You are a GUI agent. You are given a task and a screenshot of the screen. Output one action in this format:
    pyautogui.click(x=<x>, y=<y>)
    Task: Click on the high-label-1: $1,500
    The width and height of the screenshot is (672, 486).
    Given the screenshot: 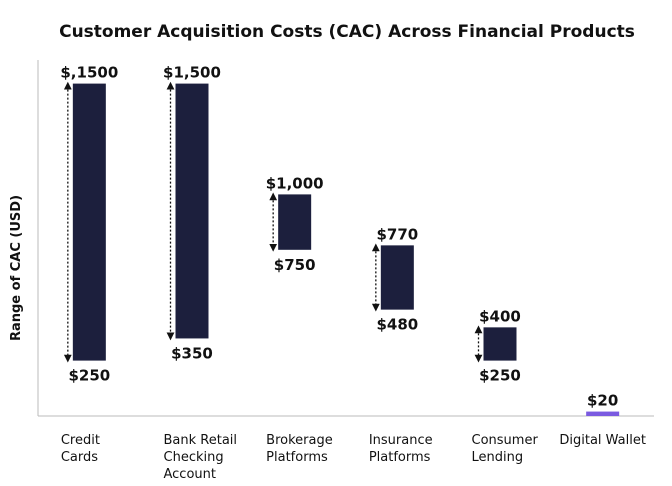 What is the action you would take?
    pyautogui.click(x=192, y=73)
    